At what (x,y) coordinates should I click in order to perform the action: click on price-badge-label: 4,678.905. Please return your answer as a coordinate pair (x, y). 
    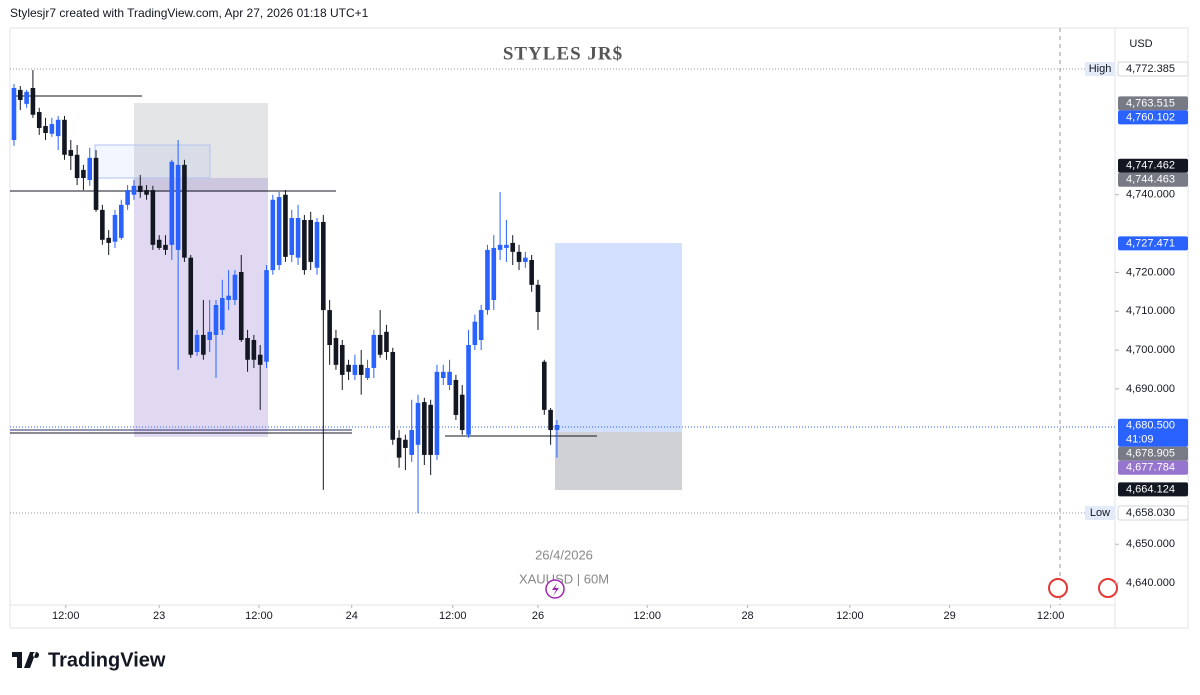
    Looking at the image, I should click on (1150, 454).